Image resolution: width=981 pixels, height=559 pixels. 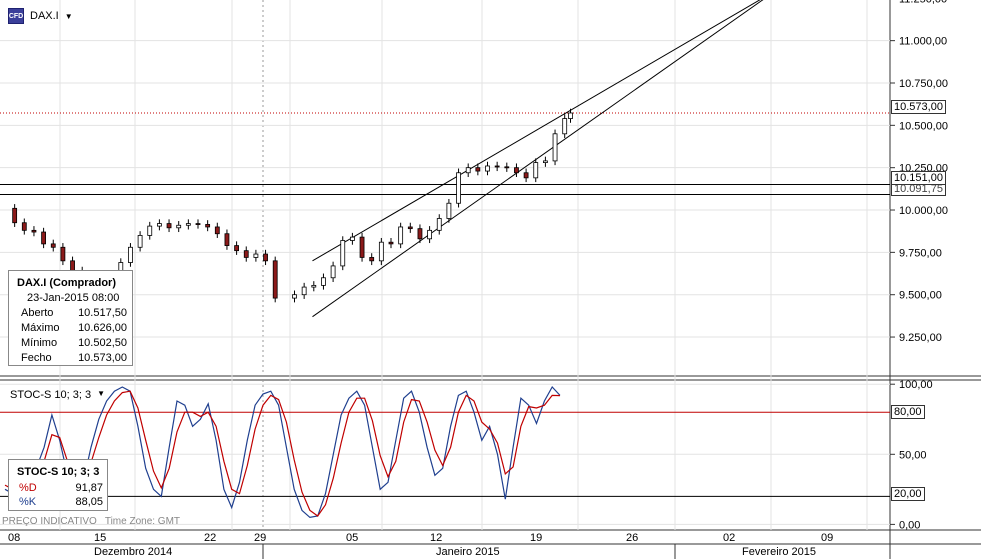 What do you see at coordinates (918, 107) in the screenshot?
I see `last-price-tag: 10.573,00` at bounding box center [918, 107].